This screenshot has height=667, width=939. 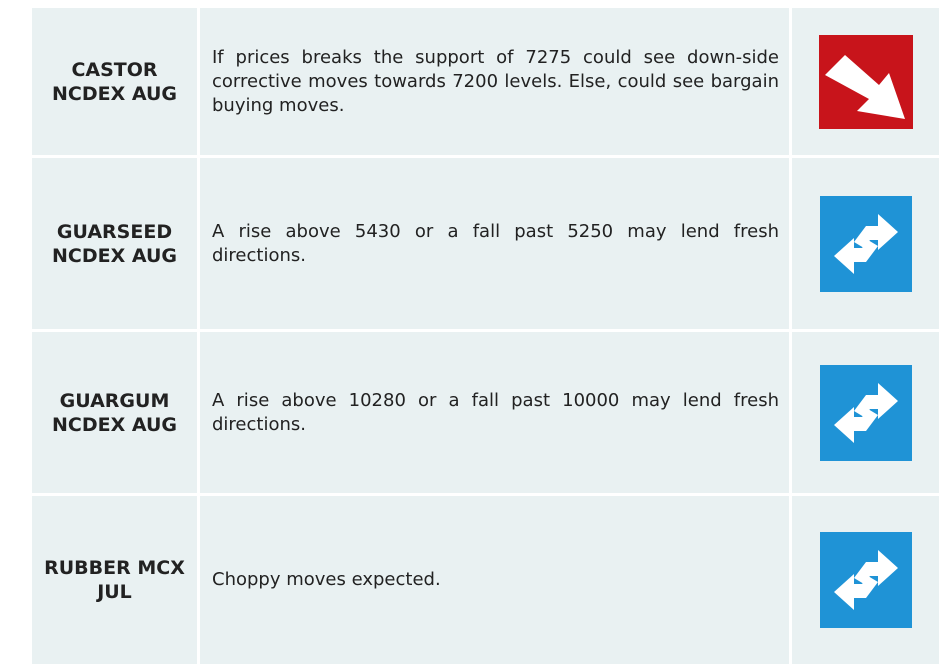 I want to click on down-arrow-icon, so click(x=865, y=81).